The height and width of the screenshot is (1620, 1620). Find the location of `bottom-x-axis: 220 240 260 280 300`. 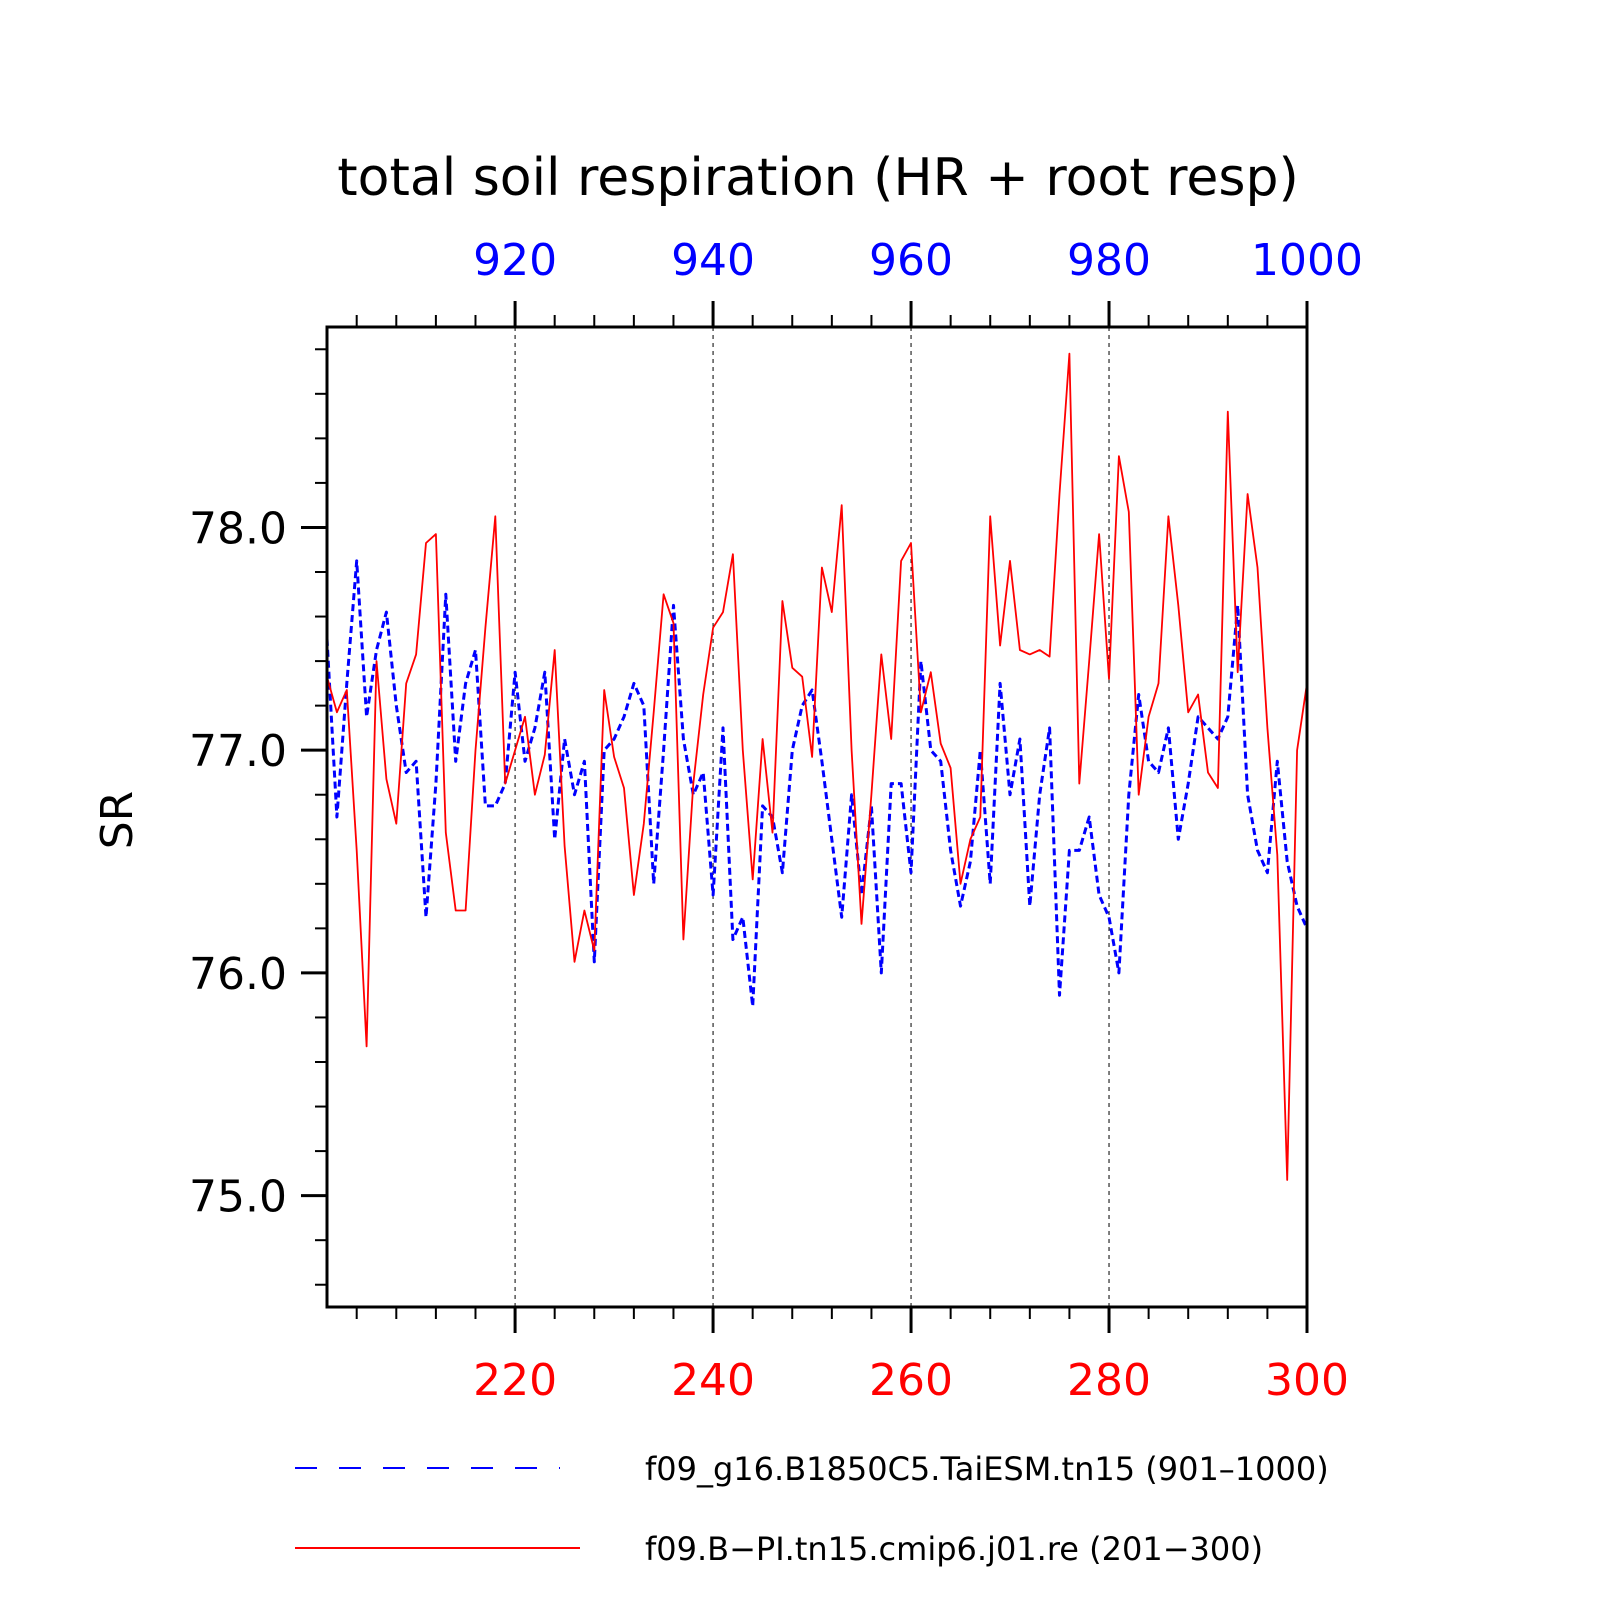

bottom-x-axis: 220 240 260 280 300 is located at coordinates (852, 1356).